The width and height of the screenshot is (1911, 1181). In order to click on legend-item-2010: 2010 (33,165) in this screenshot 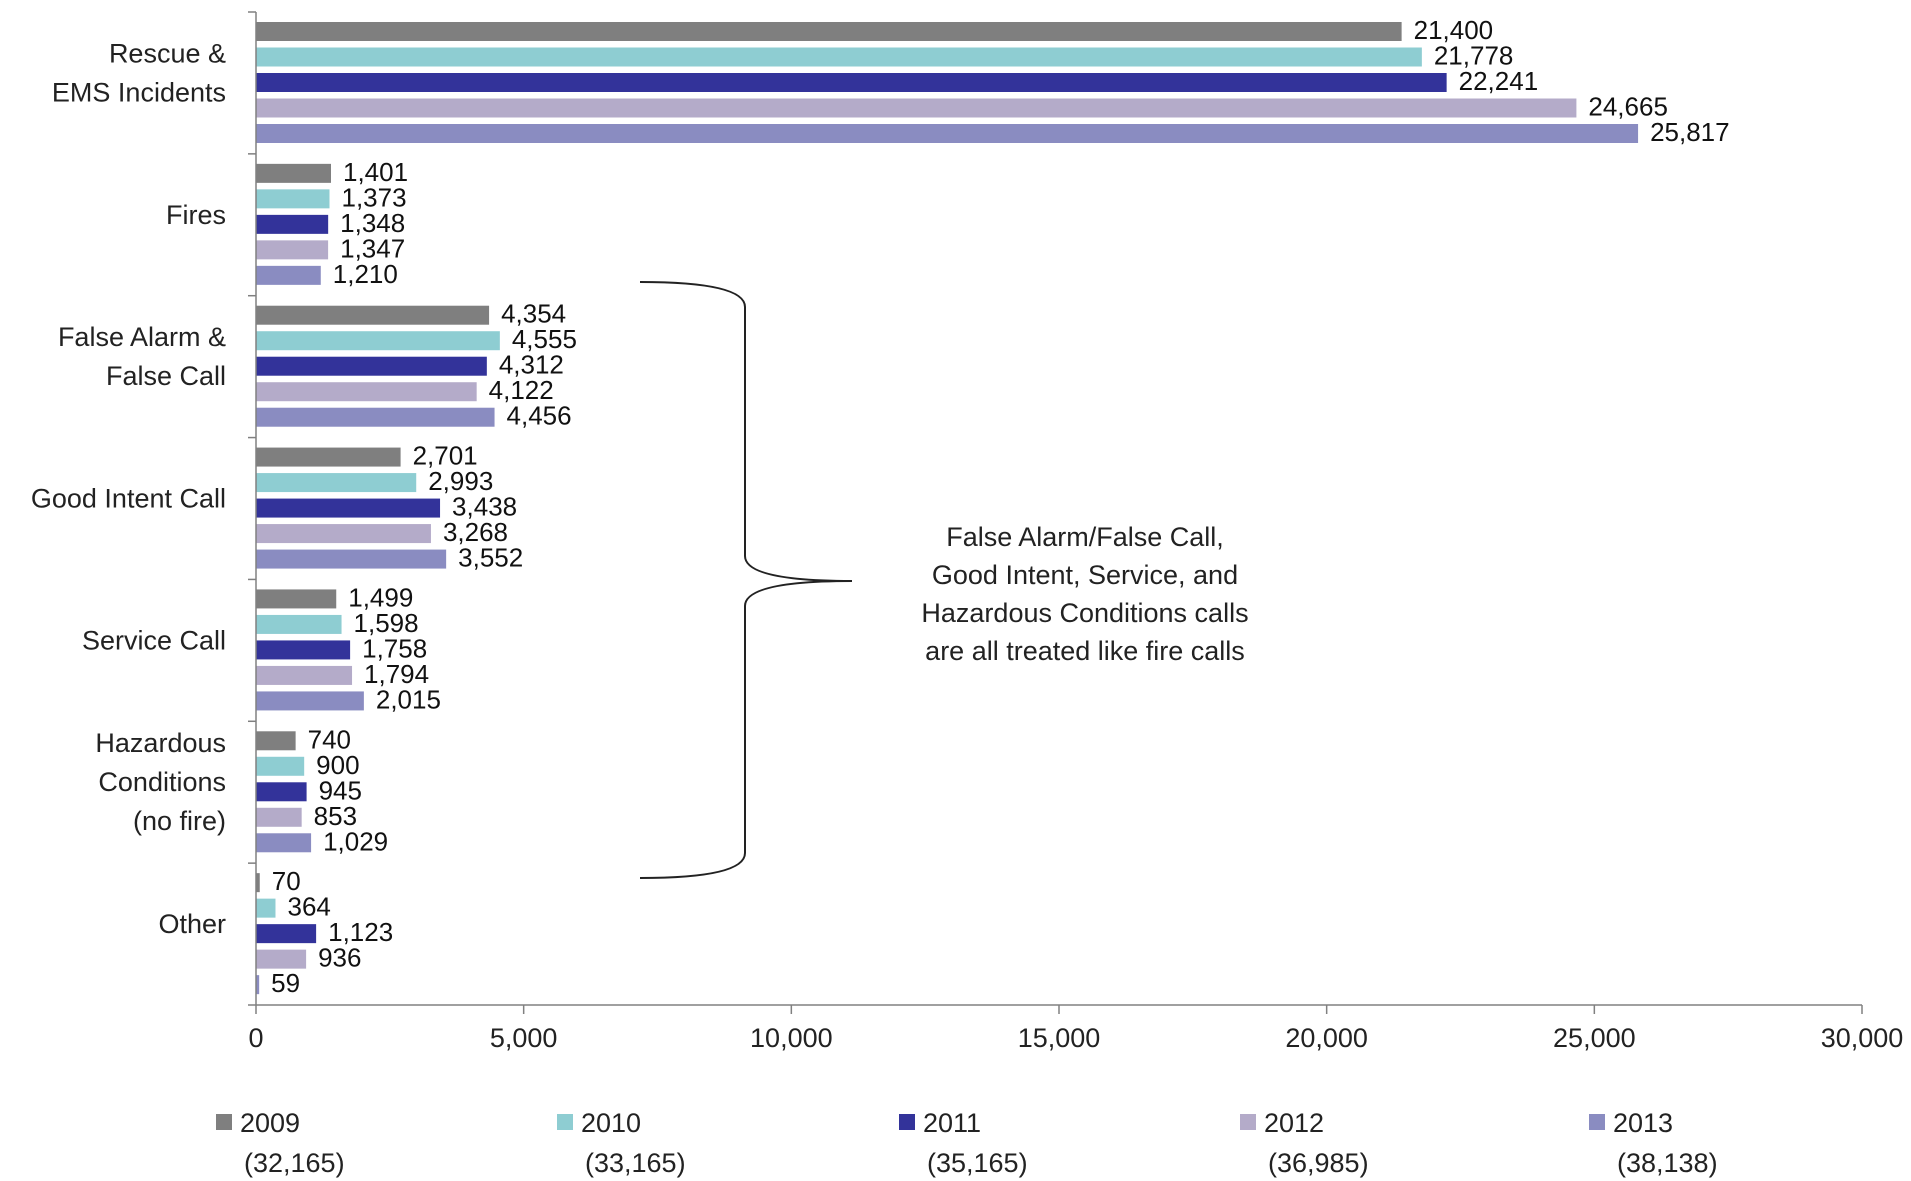, I will do `click(621, 1143)`.